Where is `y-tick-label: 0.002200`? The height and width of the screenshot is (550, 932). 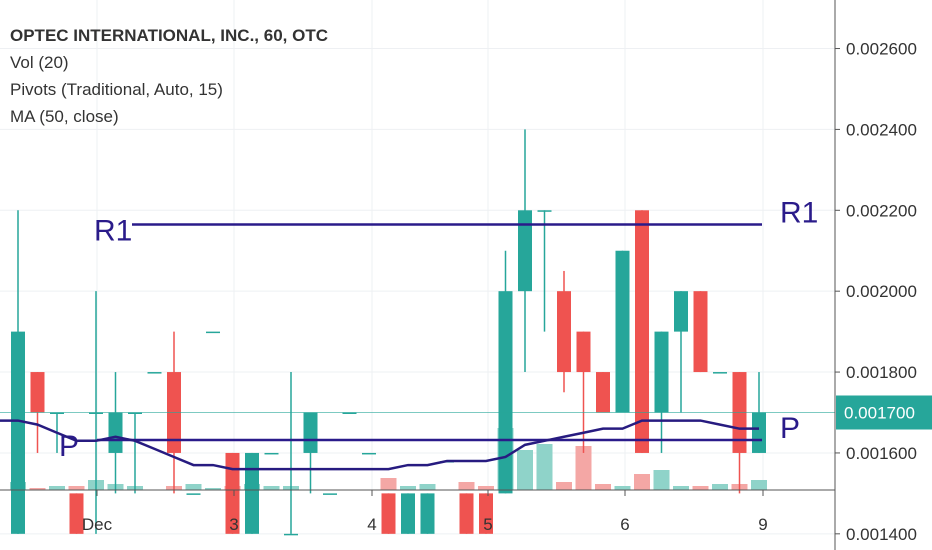 y-tick-label: 0.002200 is located at coordinates (881, 210).